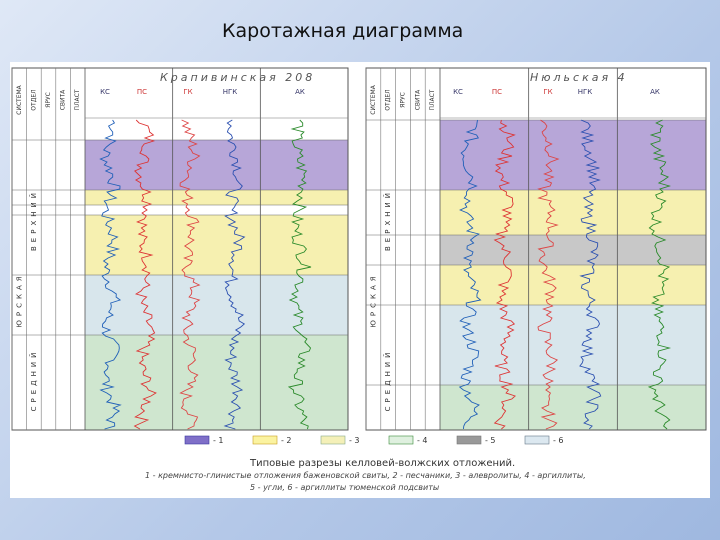  What do you see at coordinates (237, 77) in the screenshot?
I see `well-name: Крапивинская 208` at bounding box center [237, 77].